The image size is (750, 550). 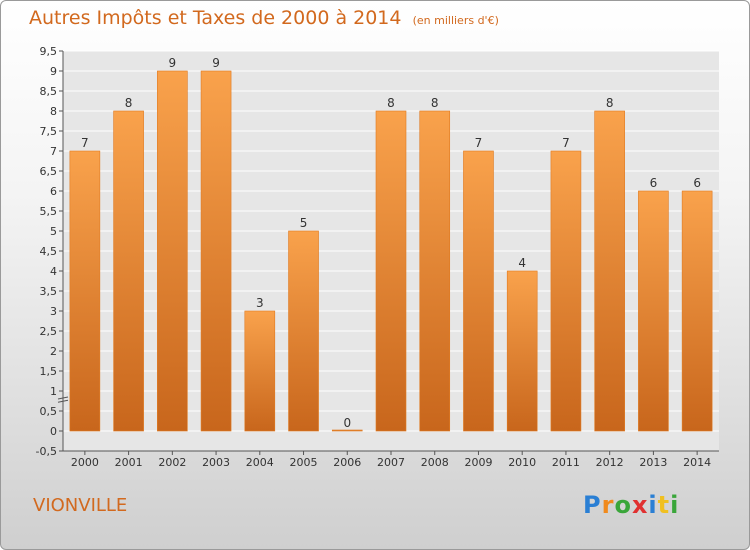 I want to click on y-tick-label: 2, so click(x=53, y=351).